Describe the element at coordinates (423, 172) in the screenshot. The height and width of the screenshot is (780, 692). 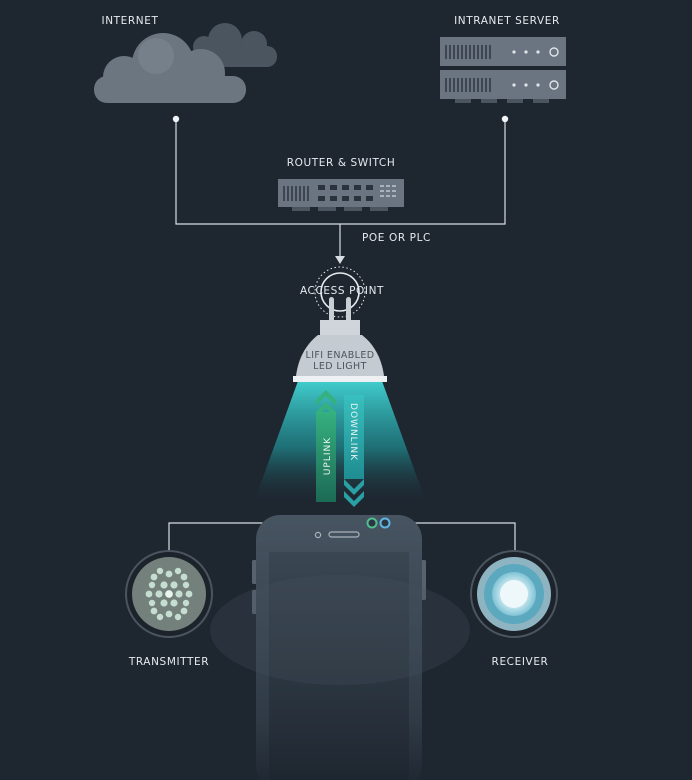
I see `server-connector` at that location.